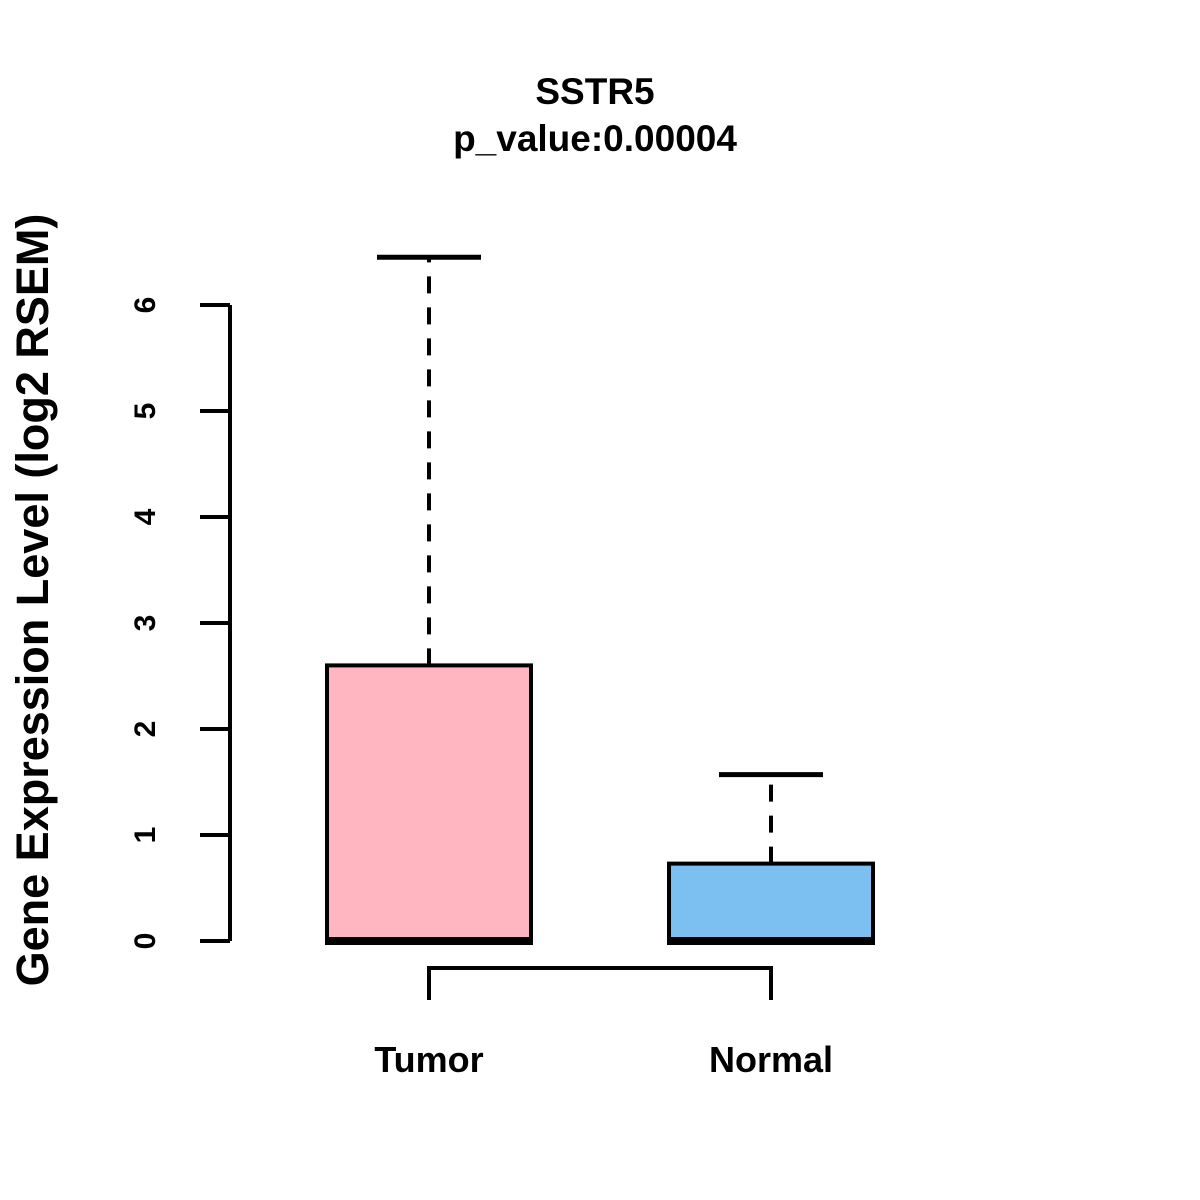 Image resolution: width=1200 pixels, height=1200 pixels. I want to click on chart-subtitle: p_value:0.00004, so click(595, 138).